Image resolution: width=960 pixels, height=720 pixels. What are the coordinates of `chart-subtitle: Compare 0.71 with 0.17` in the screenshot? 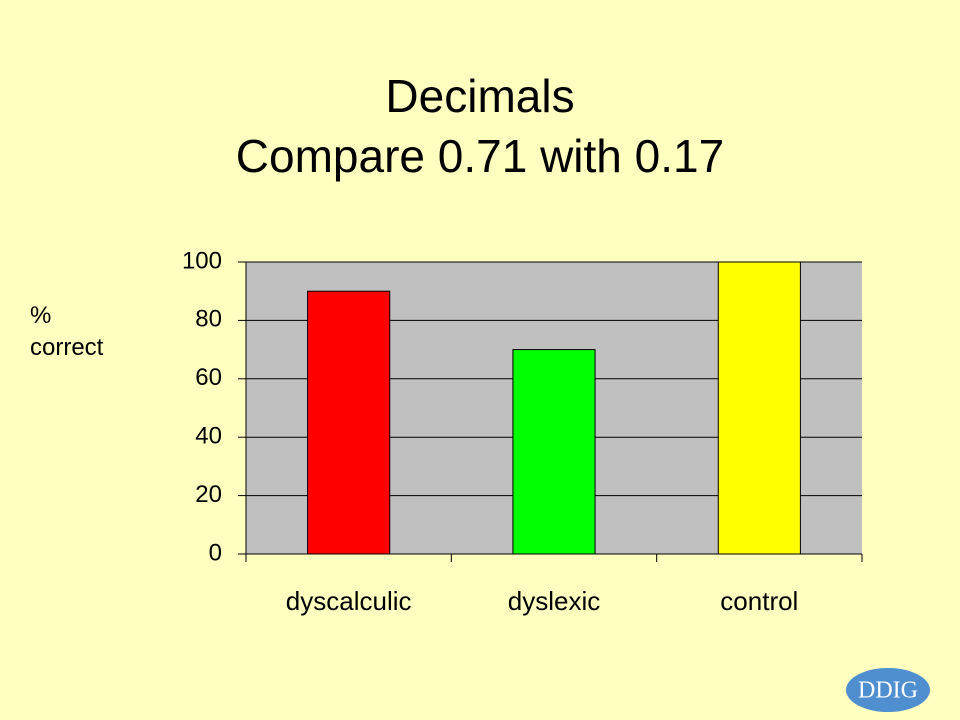 It's located at (480, 156).